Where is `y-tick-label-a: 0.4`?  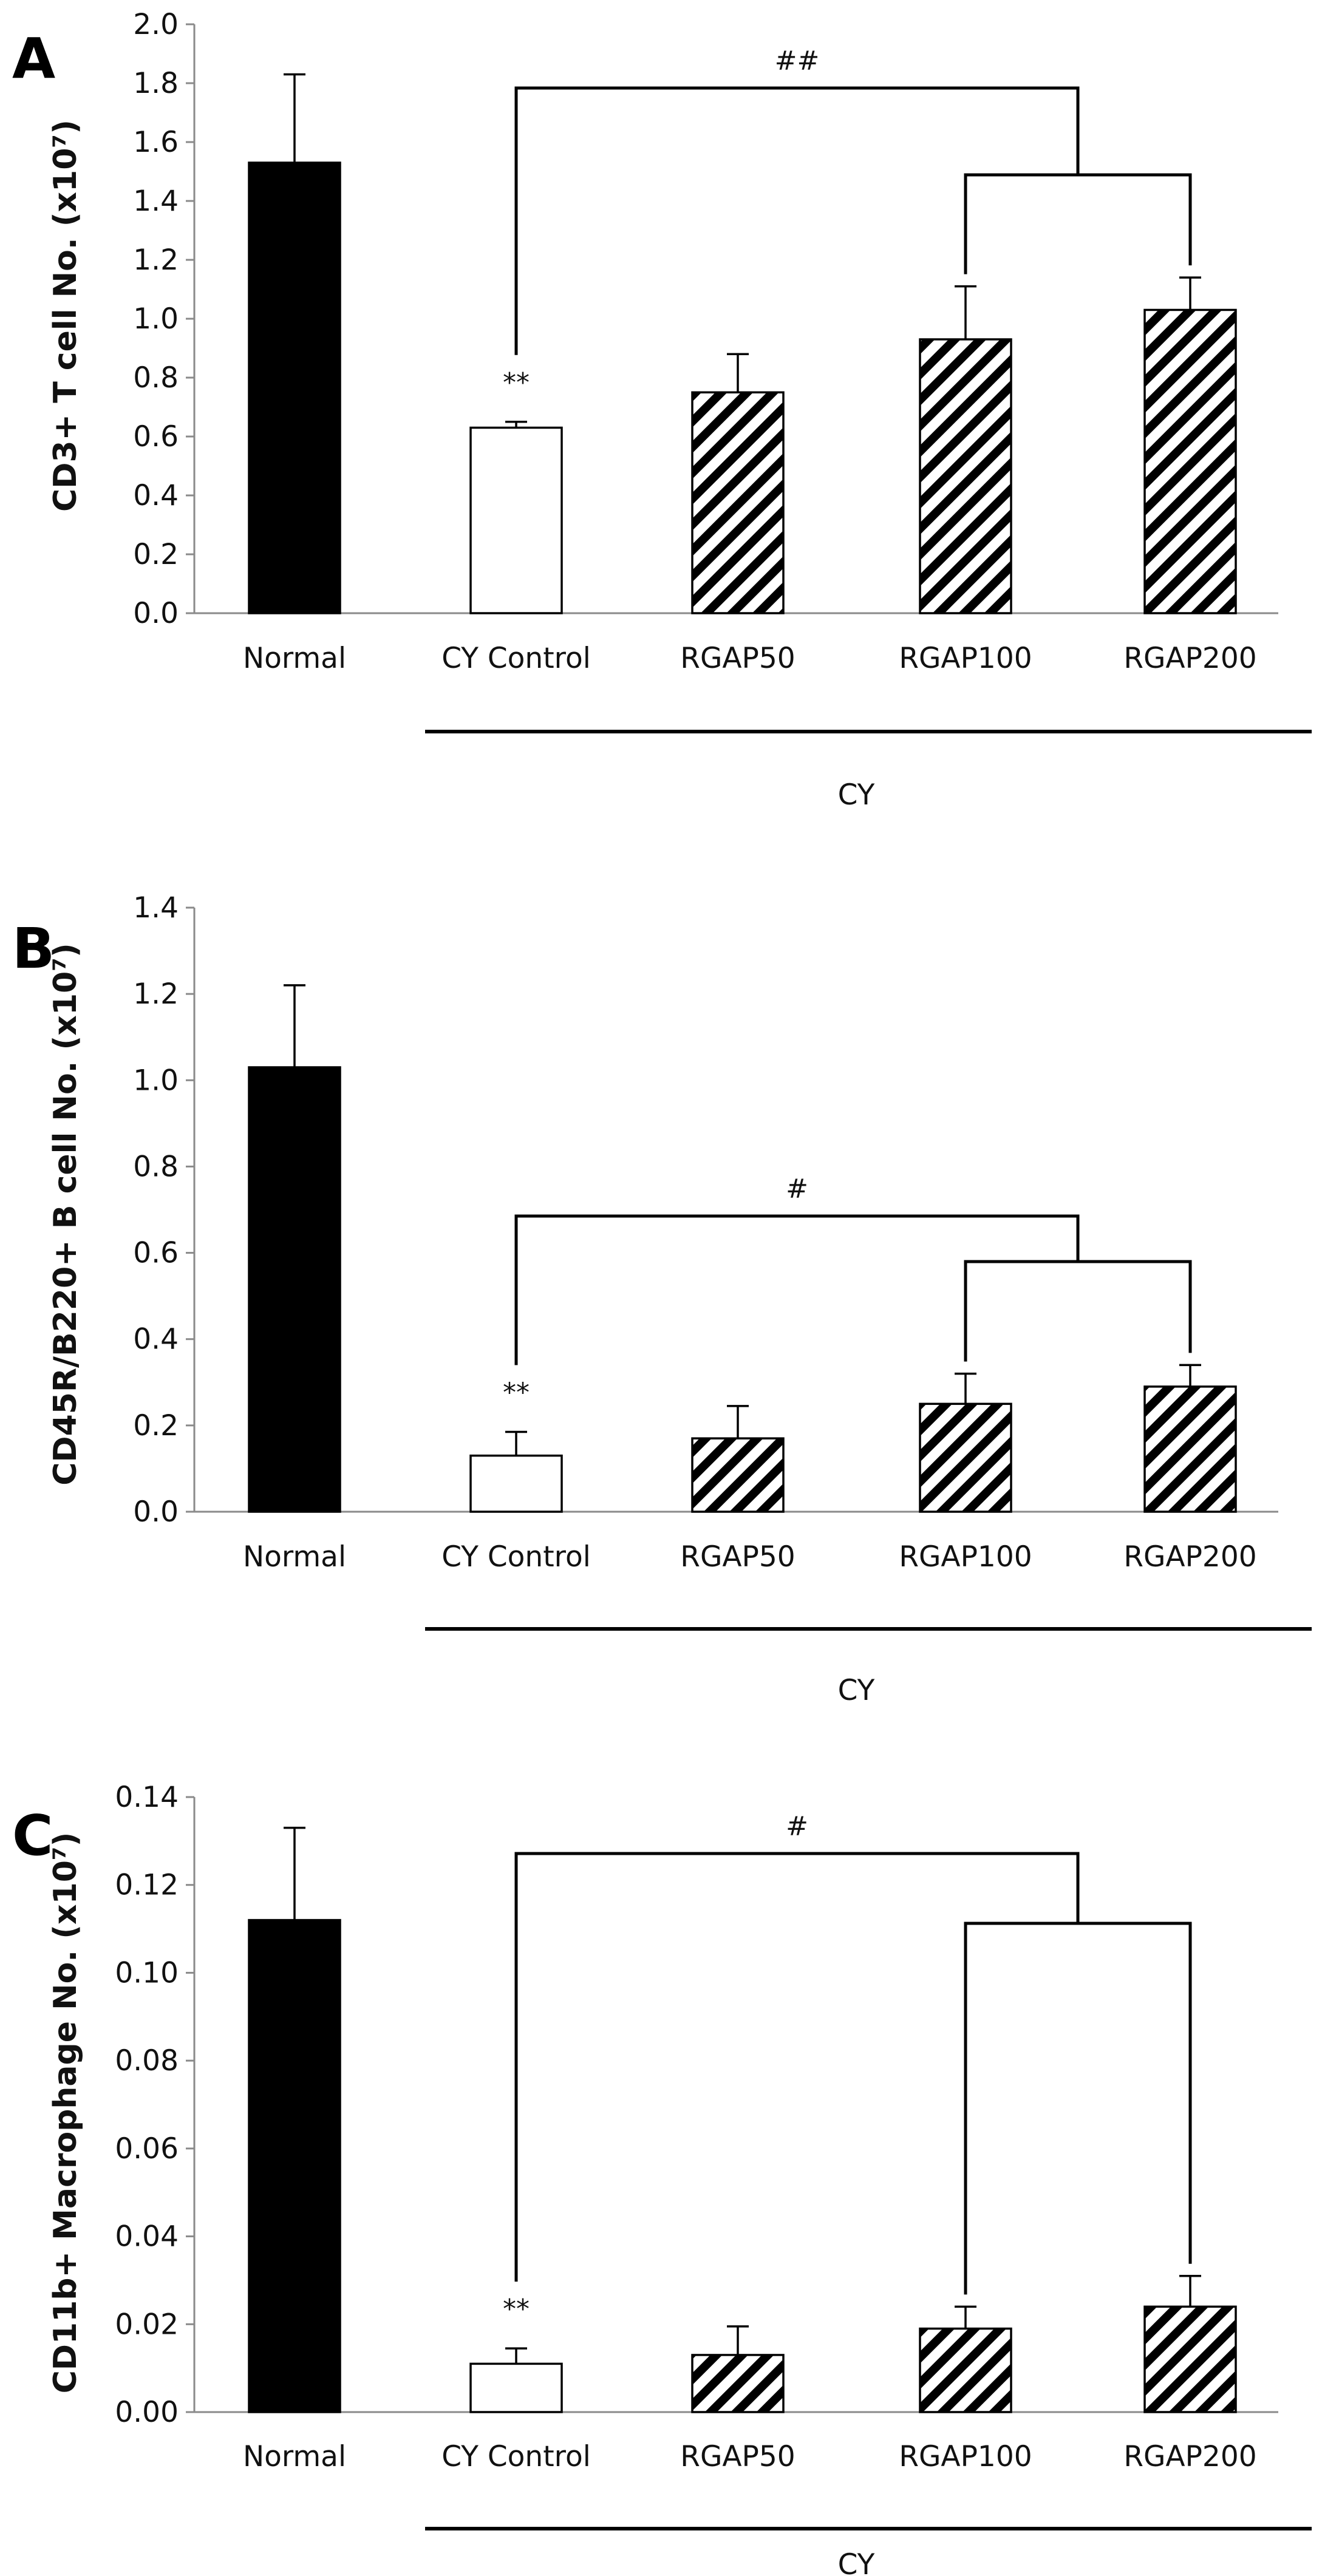 y-tick-label-a: 0.4 is located at coordinates (156, 495).